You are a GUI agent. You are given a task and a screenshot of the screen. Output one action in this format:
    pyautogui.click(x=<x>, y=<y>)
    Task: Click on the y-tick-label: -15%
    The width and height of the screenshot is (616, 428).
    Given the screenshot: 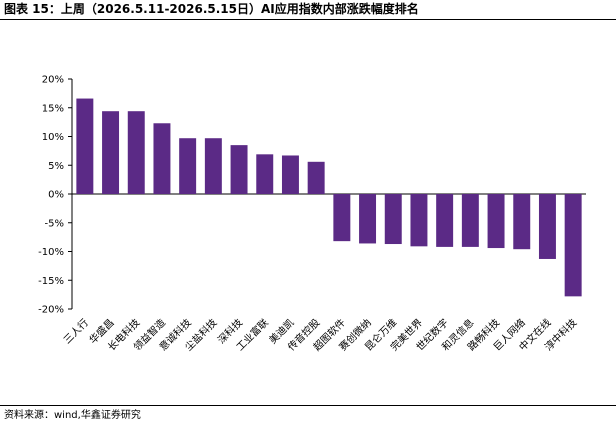 What is the action you would take?
    pyautogui.click(x=51, y=281)
    